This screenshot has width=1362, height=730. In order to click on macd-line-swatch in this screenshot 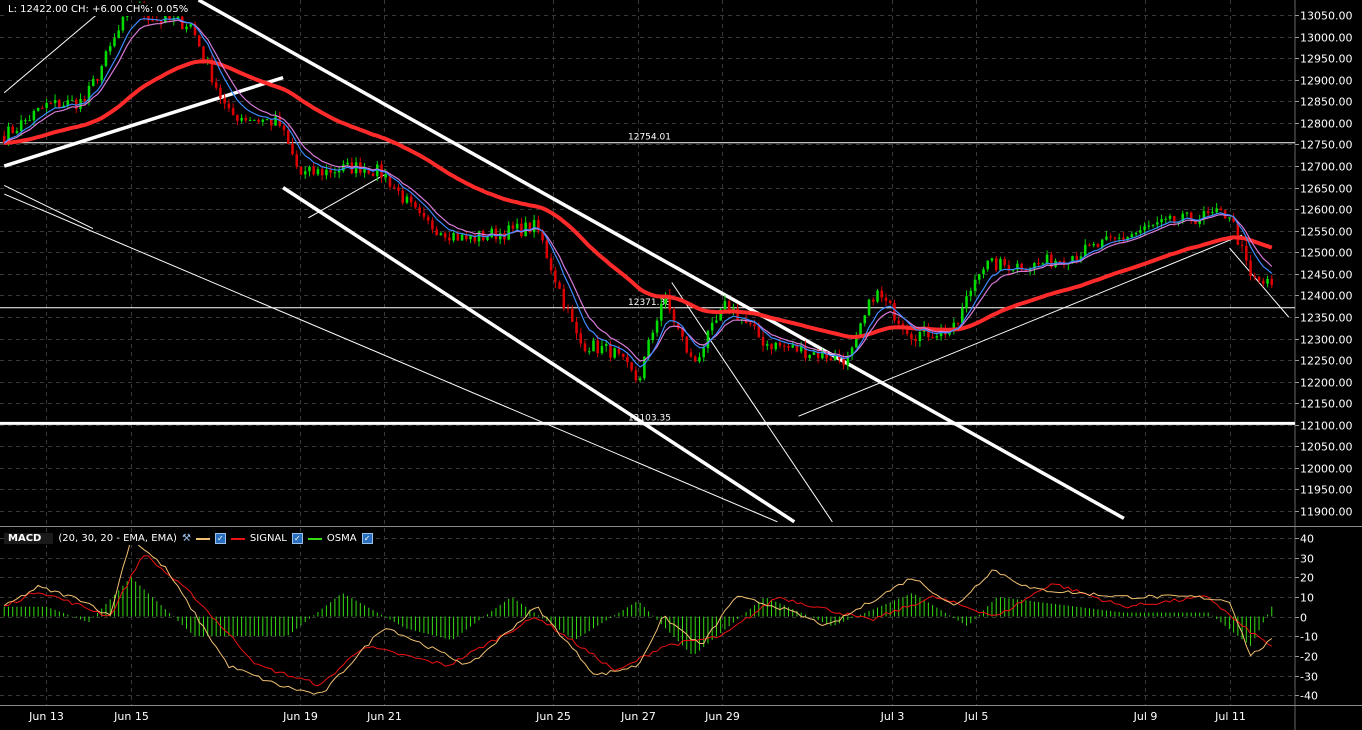, I will do `click(202, 538)`.